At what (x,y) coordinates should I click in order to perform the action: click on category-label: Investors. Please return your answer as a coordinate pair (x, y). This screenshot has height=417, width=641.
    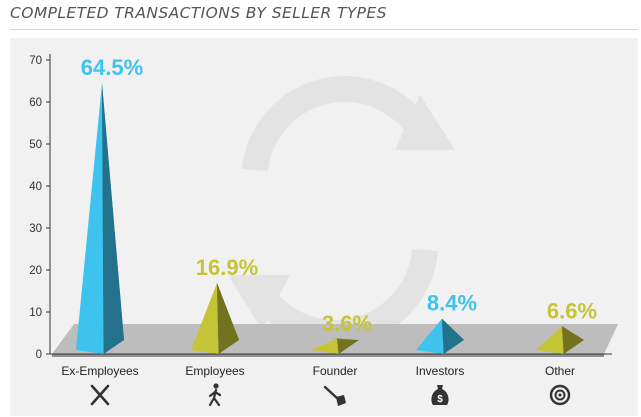
    Looking at the image, I should click on (440, 371).